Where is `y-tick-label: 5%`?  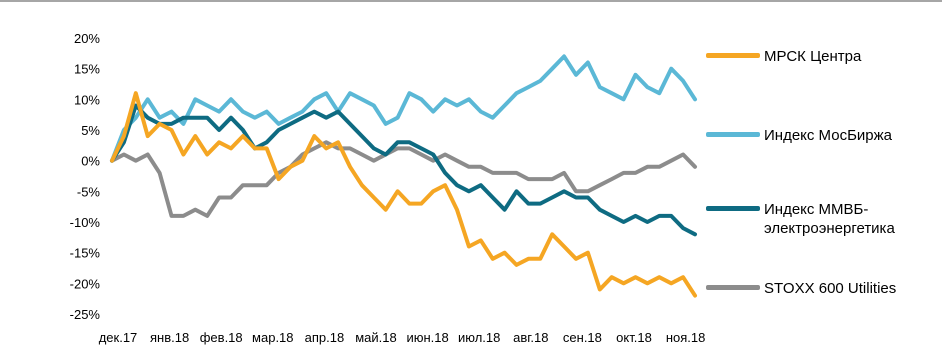
y-tick-label: 5% is located at coordinates (90, 130).